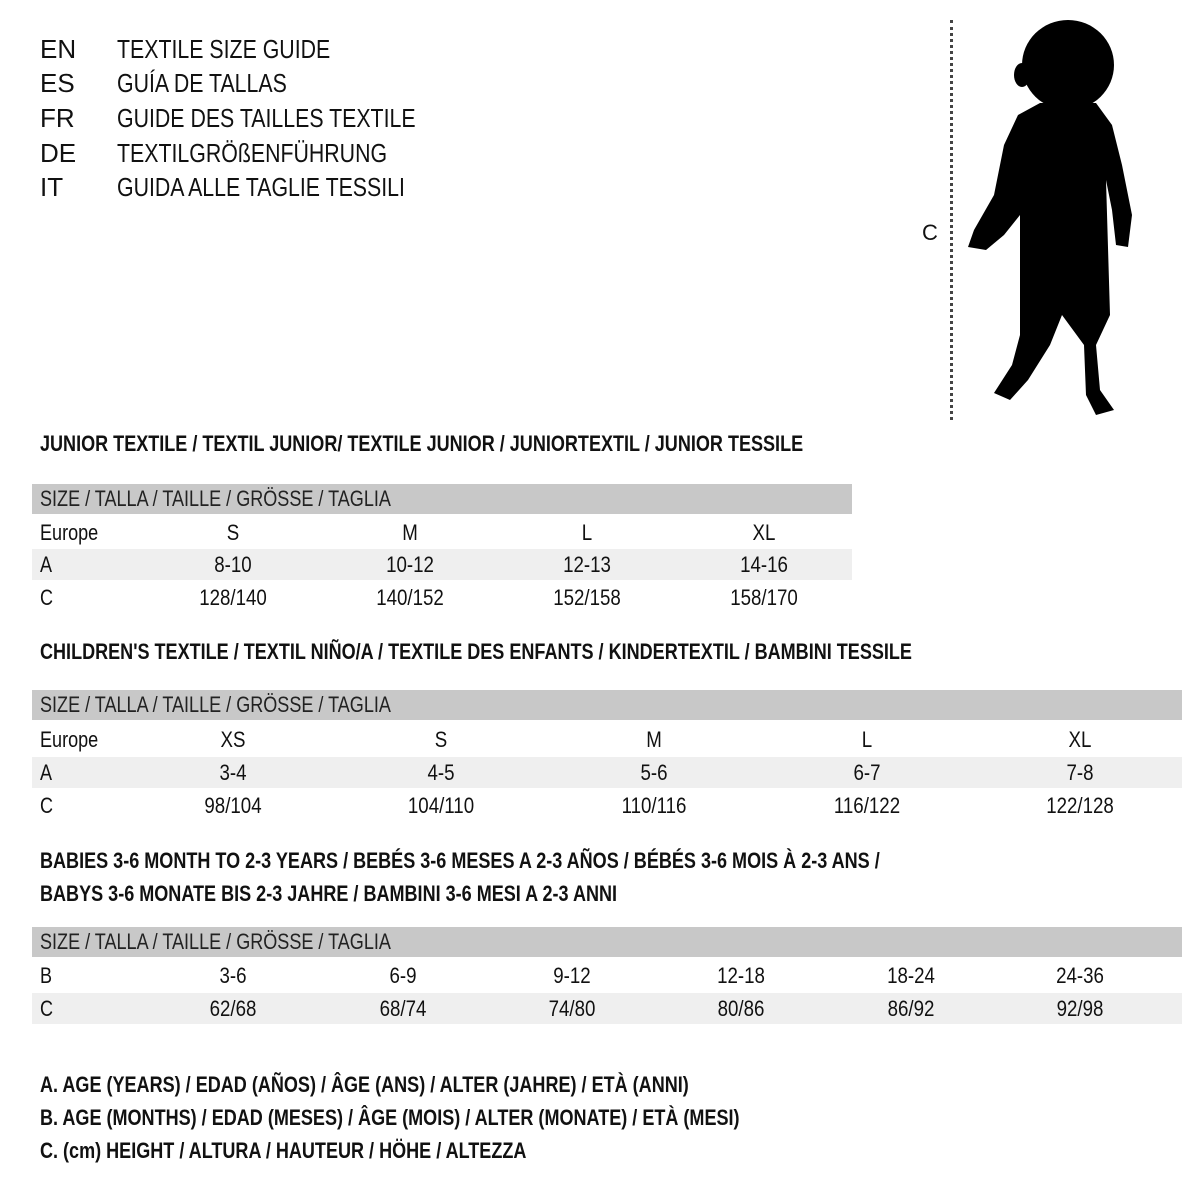 Image resolution: width=1200 pixels, height=1200 pixels. I want to click on lang-code: IT, so click(52, 187).